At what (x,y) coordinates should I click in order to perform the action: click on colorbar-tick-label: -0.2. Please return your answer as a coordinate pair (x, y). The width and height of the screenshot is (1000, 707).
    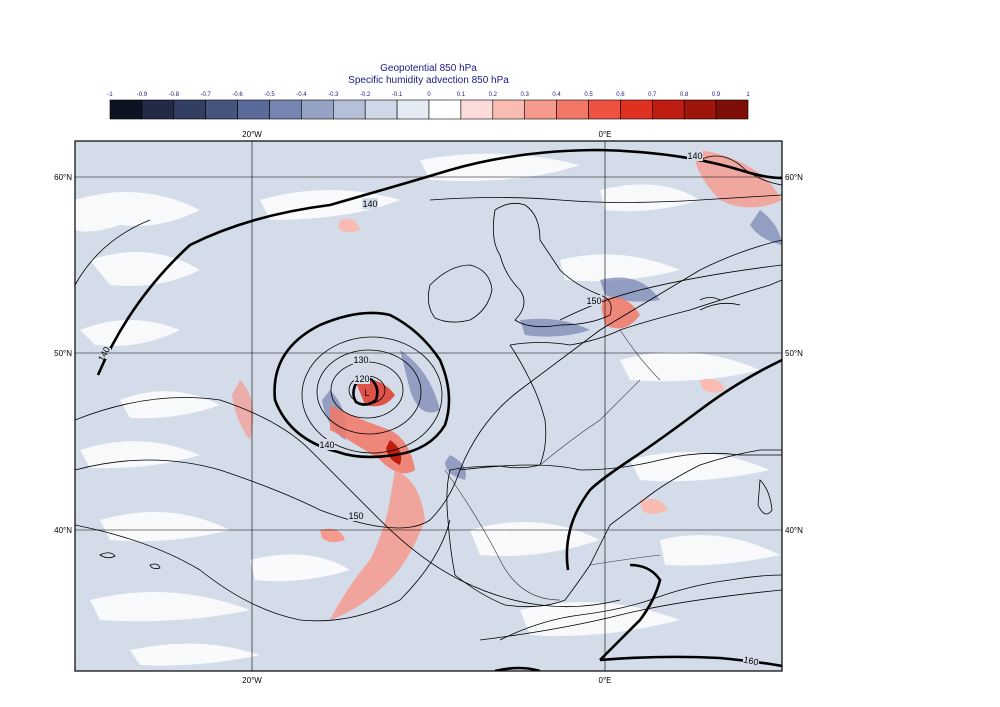
    Looking at the image, I should click on (365, 95).